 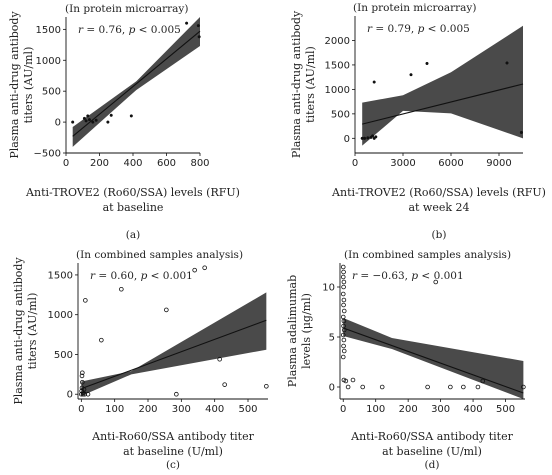 What do you see at coordinates (181, 409) in the screenshot?
I see `x-tick-label: 300` at bounding box center [181, 409].